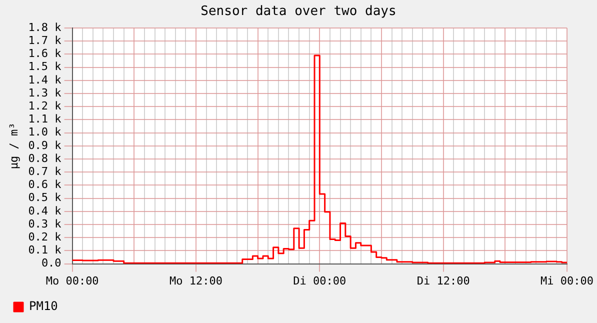 This screenshot has width=597, height=323. Describe the element at coordinates (13, 146) in the screenshot. I see `y-axis-title: µg / m³` at that location.